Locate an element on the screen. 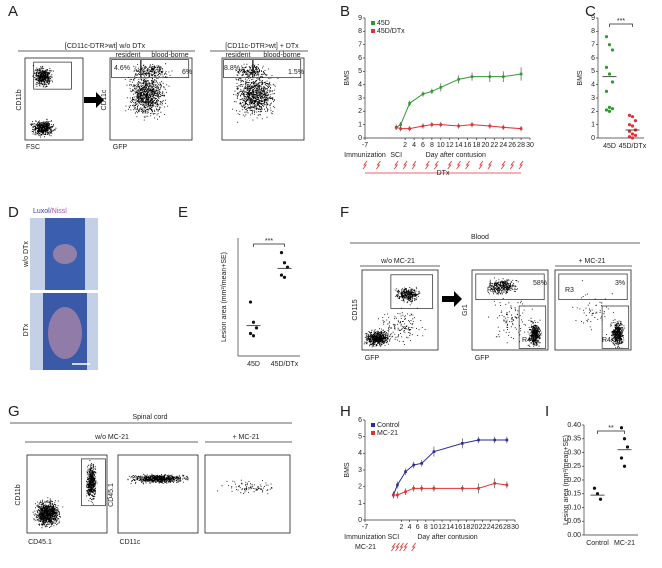  legend-label: 45D is located at coordinates (383, 23).